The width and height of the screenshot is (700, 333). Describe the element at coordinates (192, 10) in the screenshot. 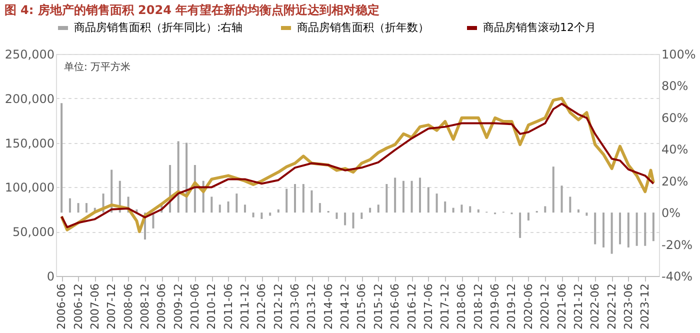

I see `chart-title: 图 4: 房地产的销售面积 2024 年有望在新的均衡点附近达到相对稳定` at that location.